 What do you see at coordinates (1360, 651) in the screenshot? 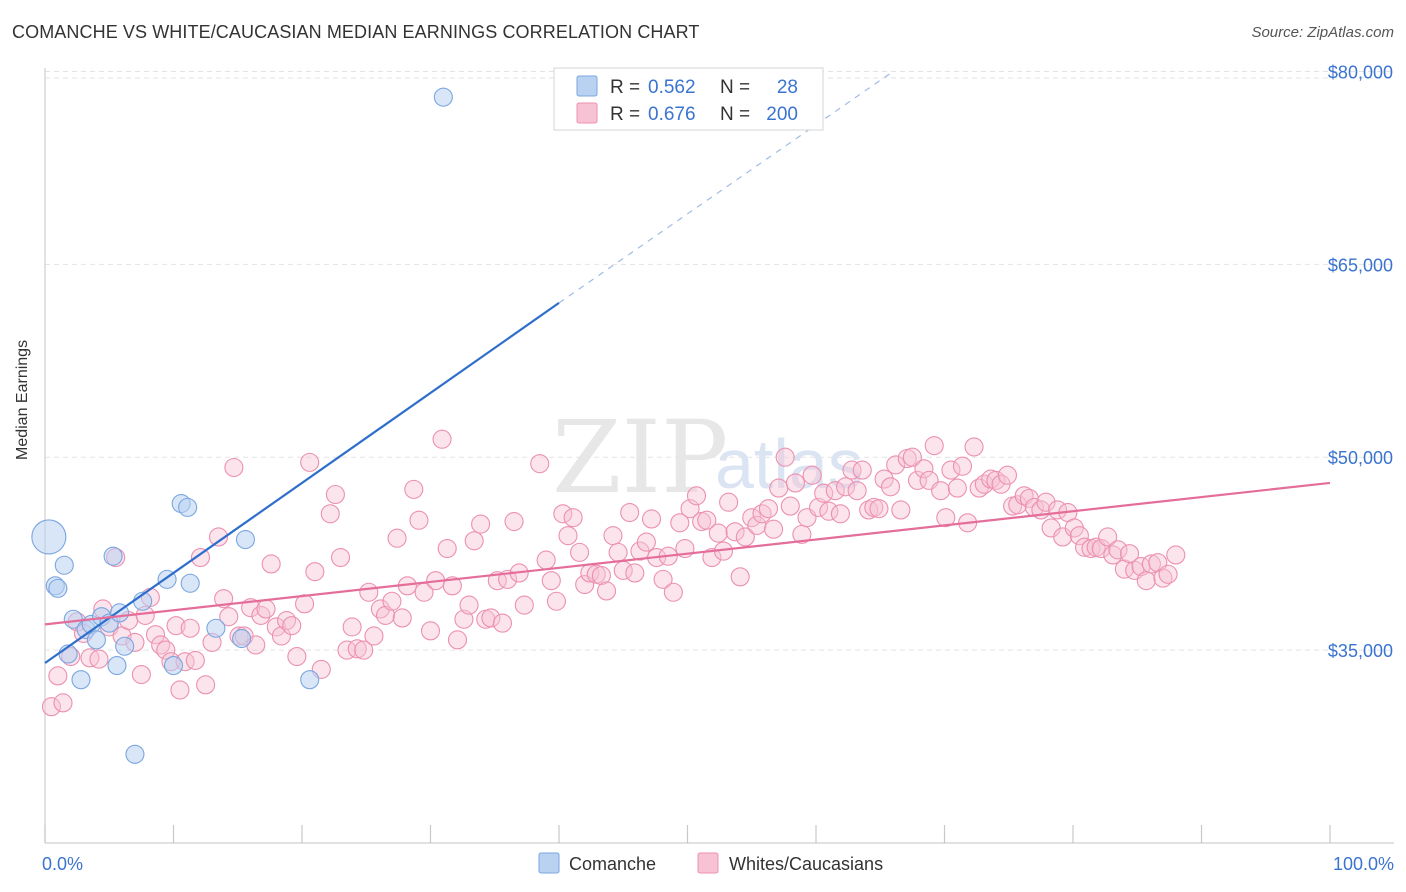
I see `y-tick-label: $35,000` at bounding box center [1360, 651].